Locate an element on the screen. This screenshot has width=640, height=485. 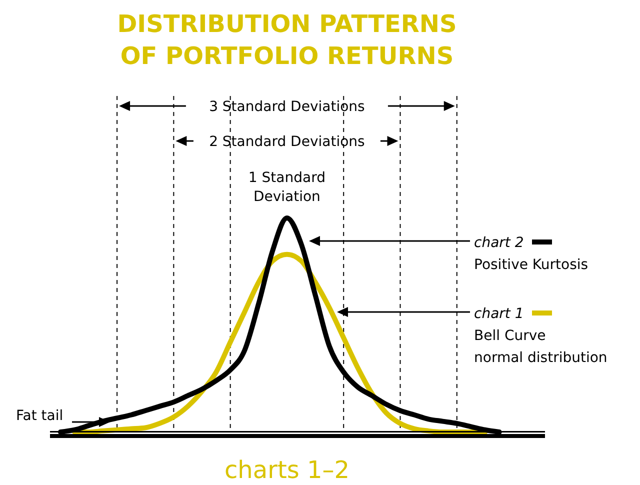
legend-label: chart 2 is located at coordinates (499, 243).